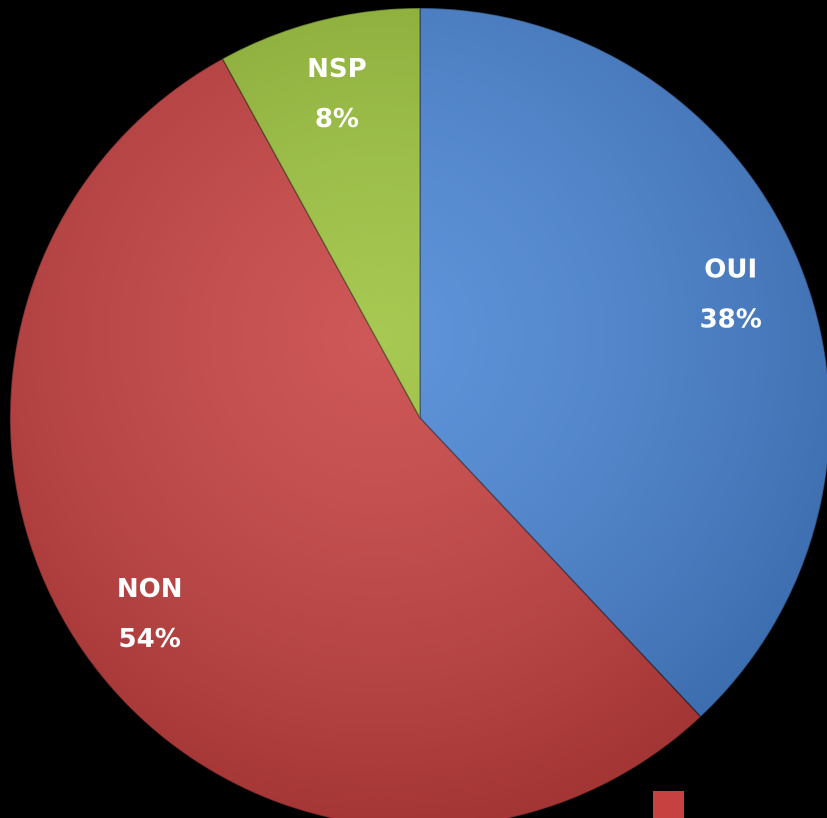  Describe the element at coordinates (668, 804) in the screenshot. I see `legend-swatch` at that location.